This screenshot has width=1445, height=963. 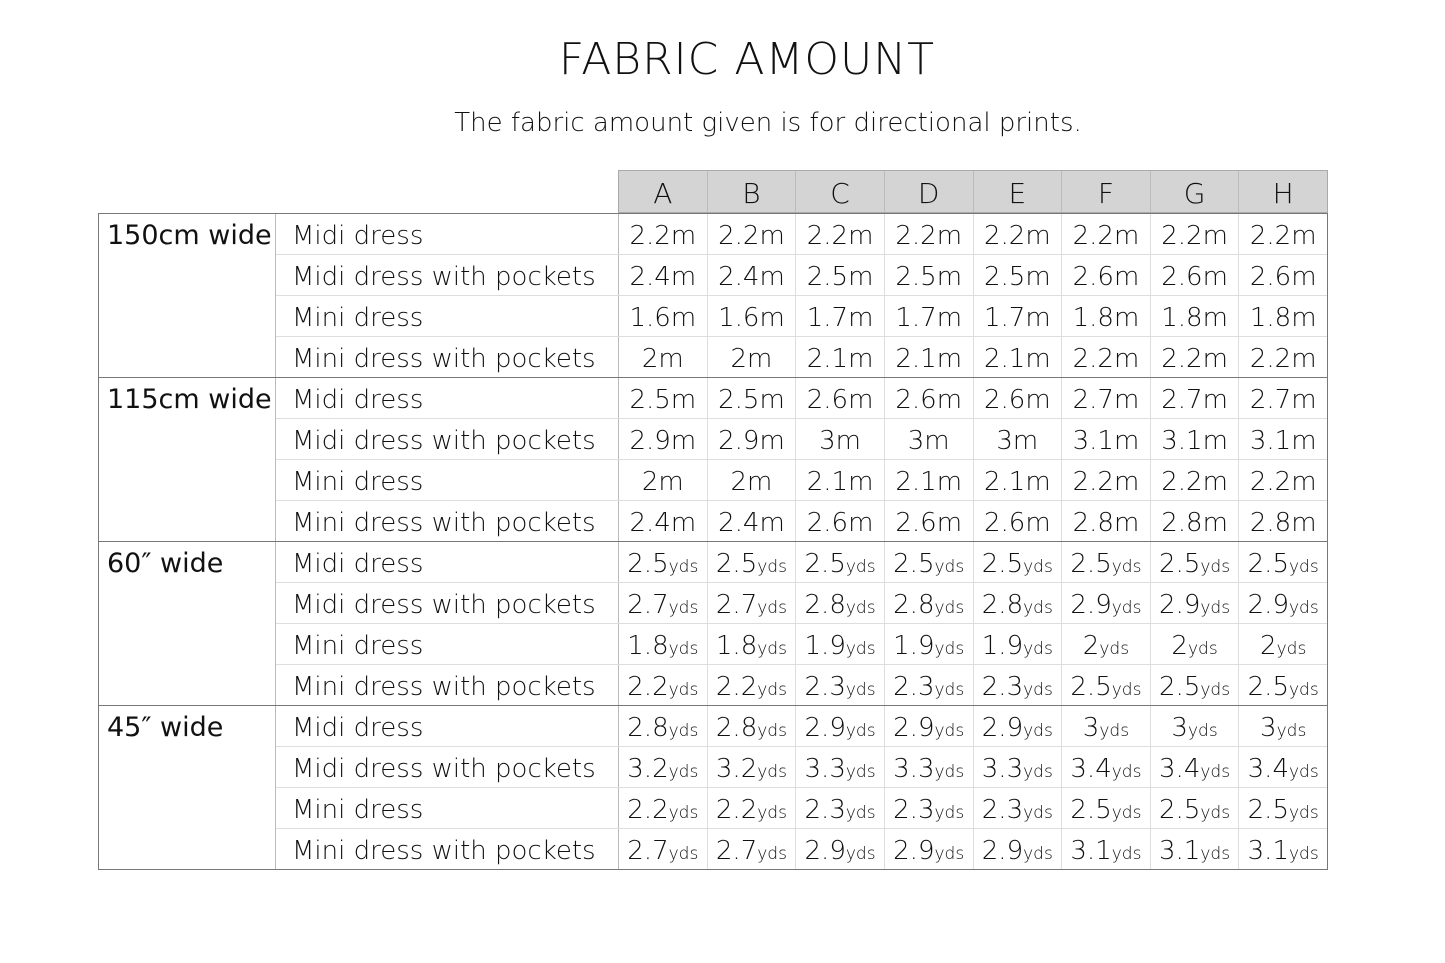 What do you see at coordinates (663, 849) in the screenshot?
I see `amount-cell: 2.7yds` at bounding box center [663, 849].